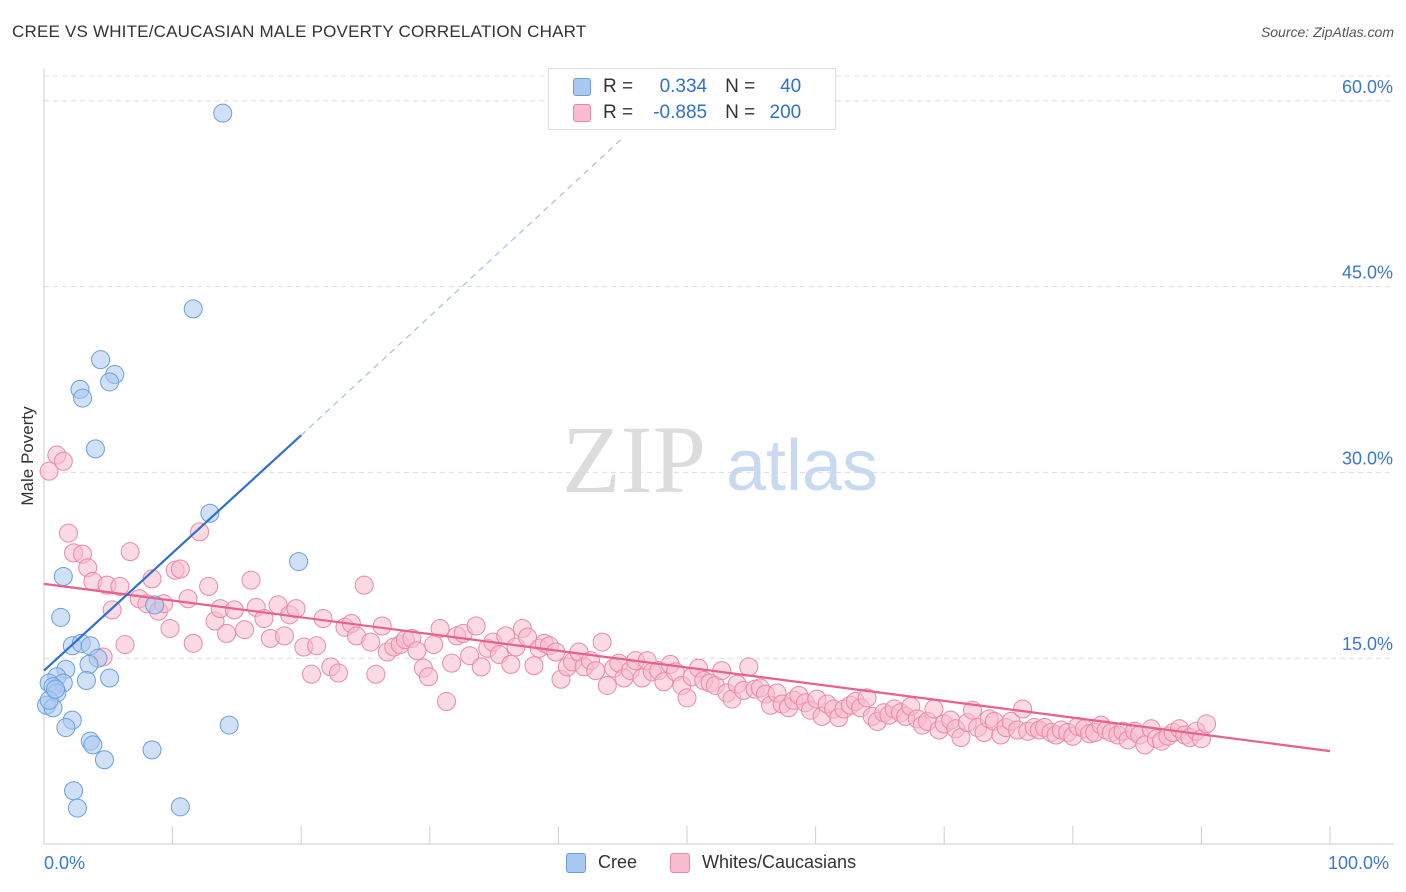 Image resolution: width=1406 pixels, height=892 pixels. Describe the element at coordinates (1367, 87) in the screenshot. I see `y-tick-label: 60.0%` at that location.